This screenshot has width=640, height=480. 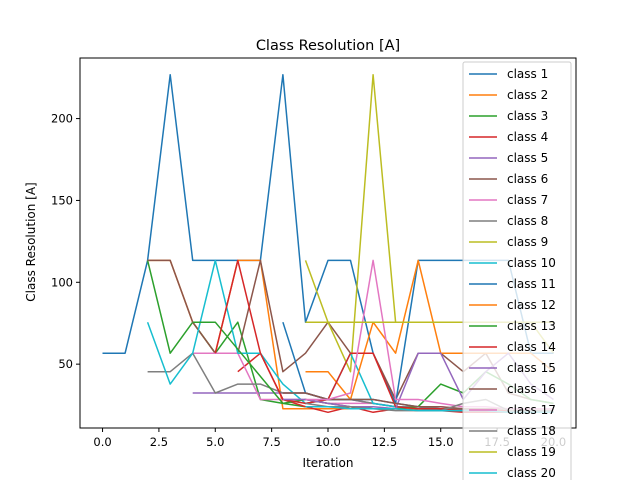 I want to click on legend-entry: class 19, so click(x=531, y=452).